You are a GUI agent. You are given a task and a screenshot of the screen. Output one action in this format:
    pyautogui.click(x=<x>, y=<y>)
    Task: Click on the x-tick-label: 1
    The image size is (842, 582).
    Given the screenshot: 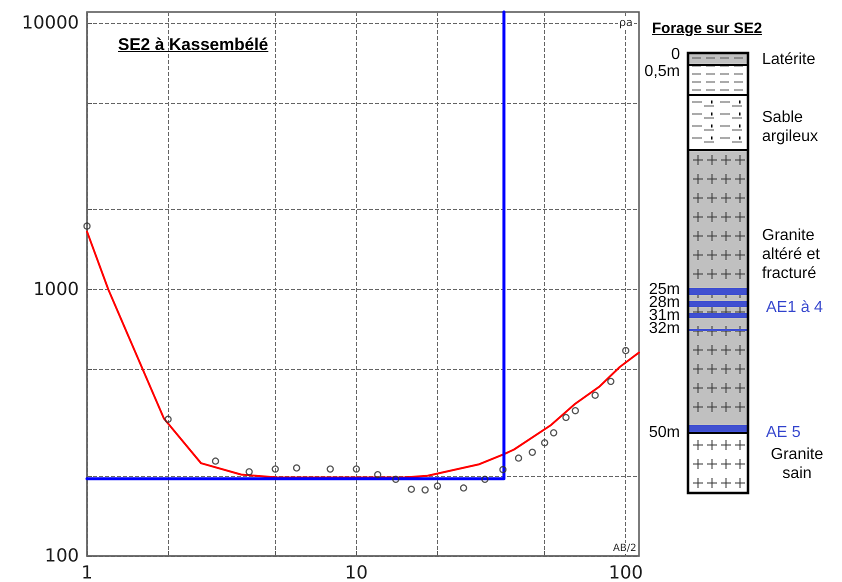 What is the action you would take?
    pyautogui.click(x=87, y=572)
    